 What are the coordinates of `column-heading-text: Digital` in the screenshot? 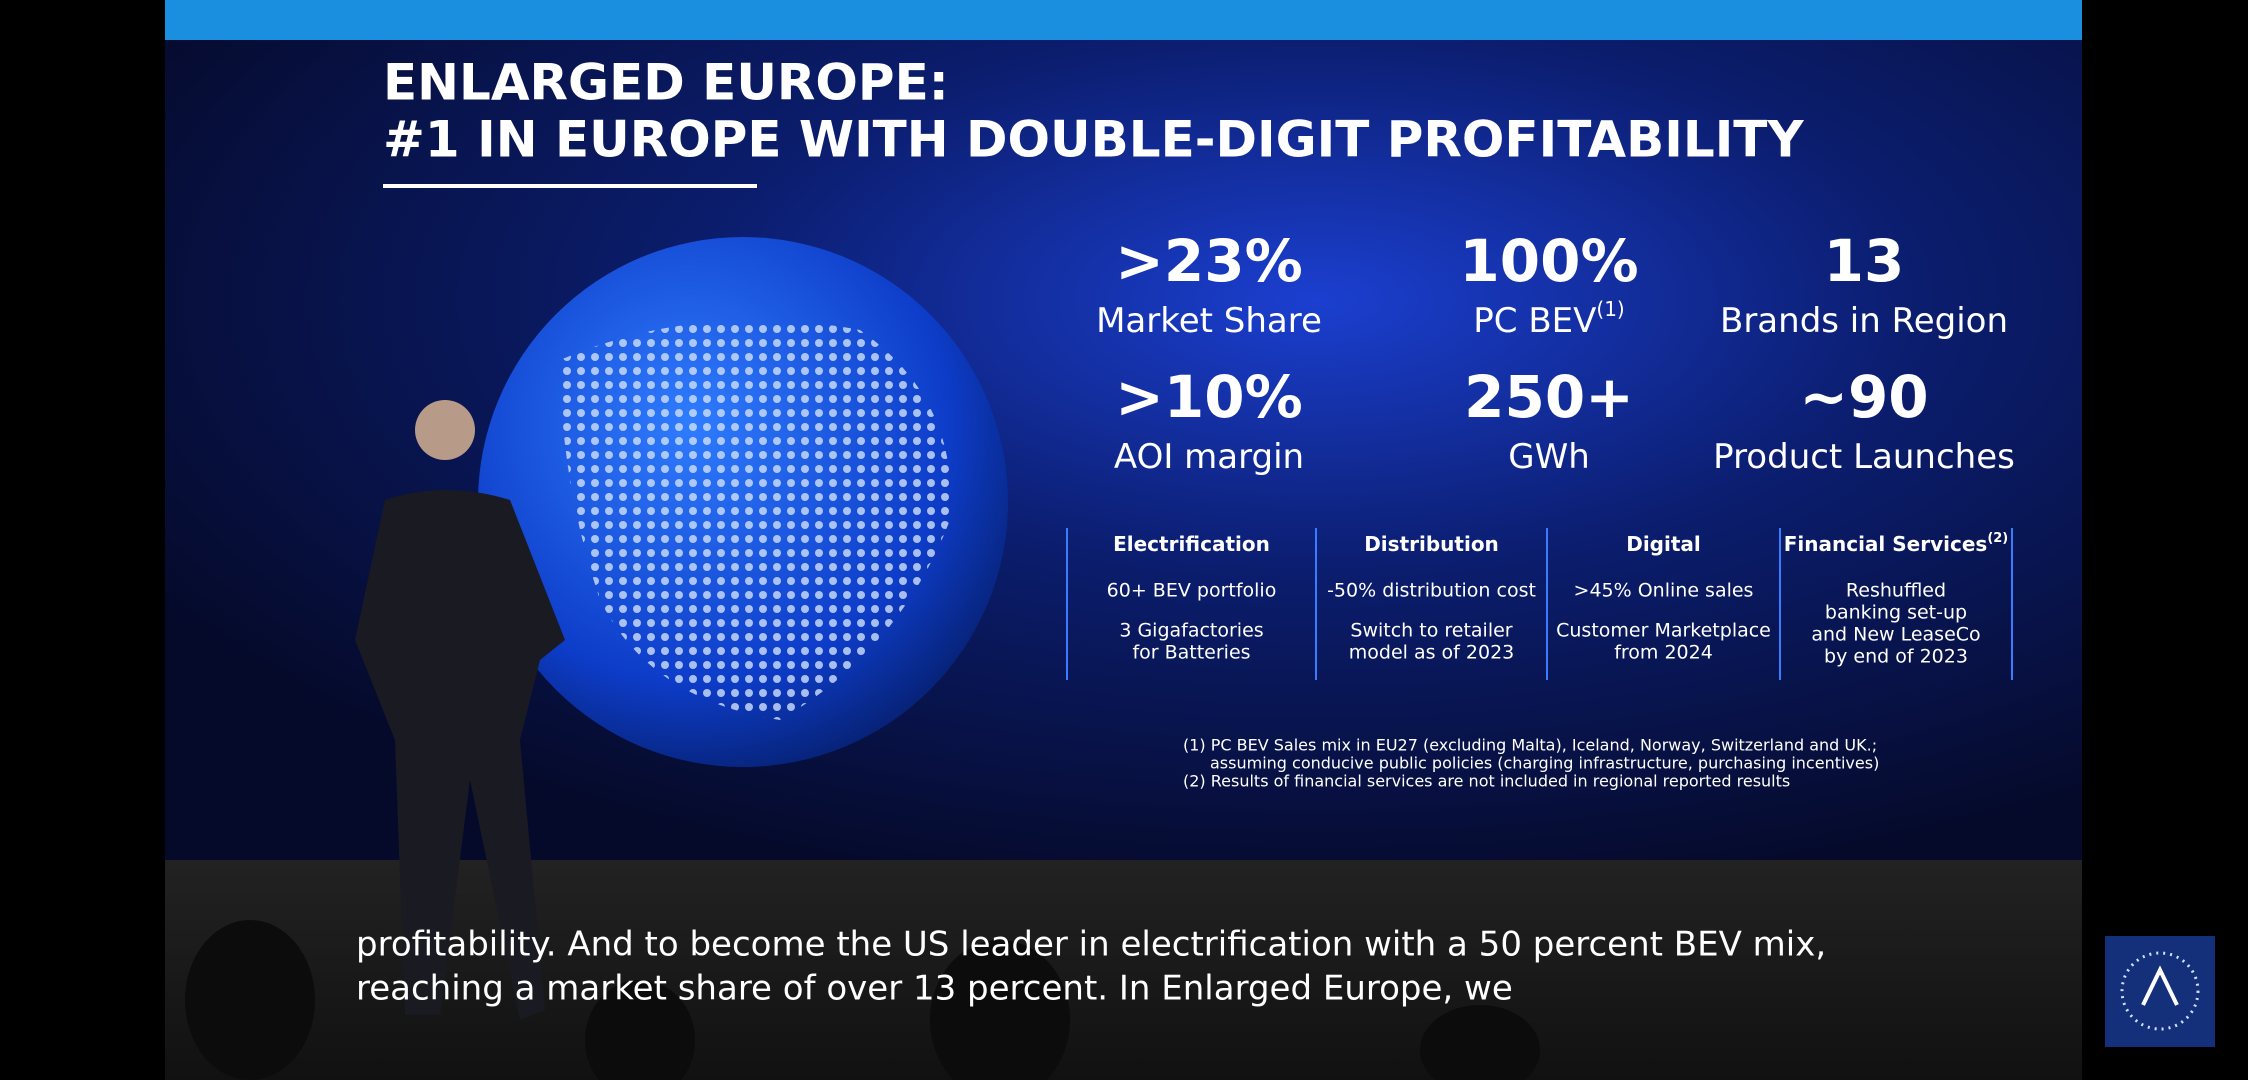 It's located at (1663, 544).